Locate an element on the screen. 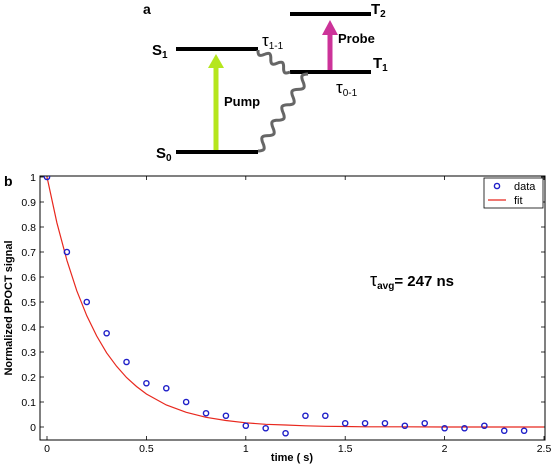 Image resolution: width=553 pixels, height=465 pixels. tau-1-1-label: τ1-1 is located at coordinates (273, 41).